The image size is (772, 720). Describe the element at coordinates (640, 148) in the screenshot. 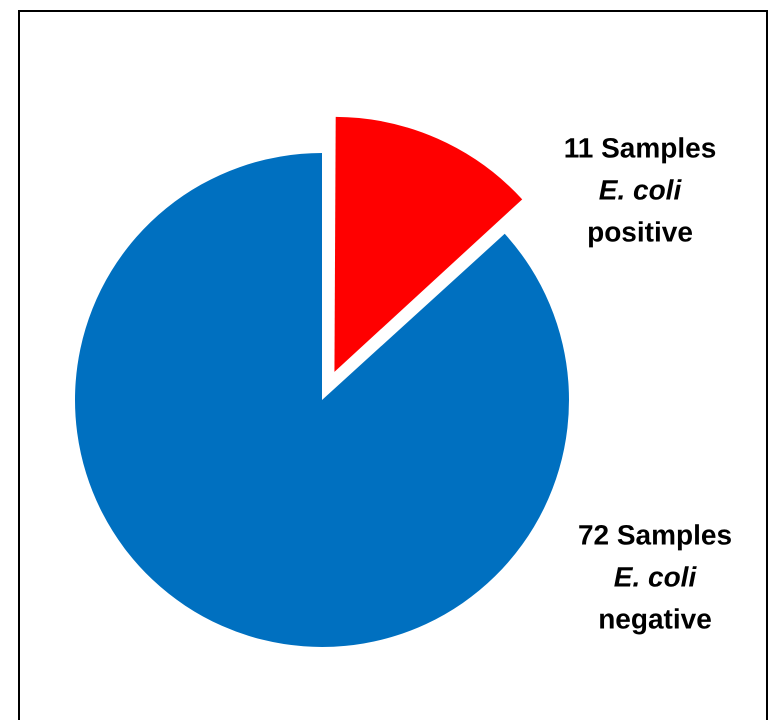

I see `data-label: 11 Samples` at that location.